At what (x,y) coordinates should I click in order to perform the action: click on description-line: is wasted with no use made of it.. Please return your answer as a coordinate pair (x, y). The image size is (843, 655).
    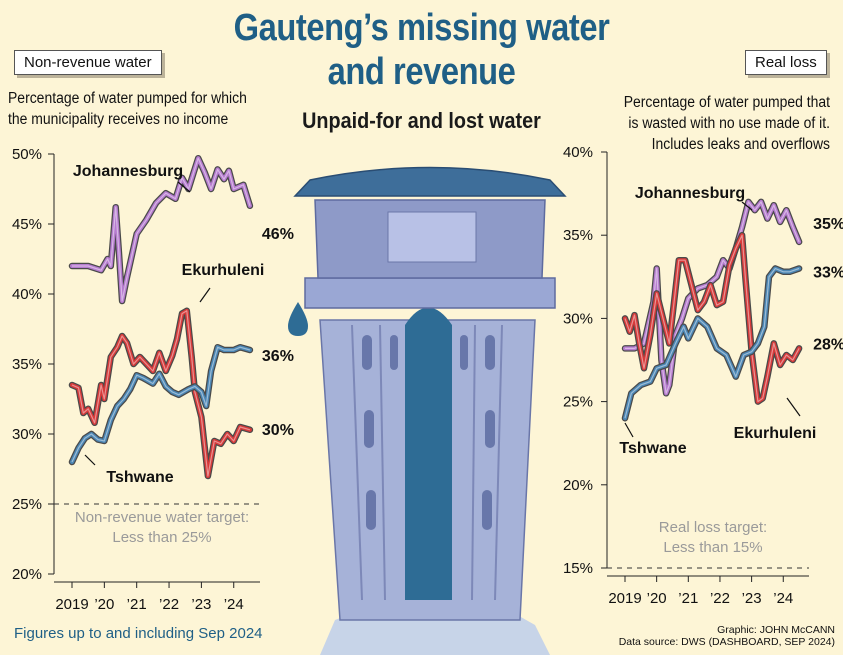
    Looking at the image, I should click on (729, 123).